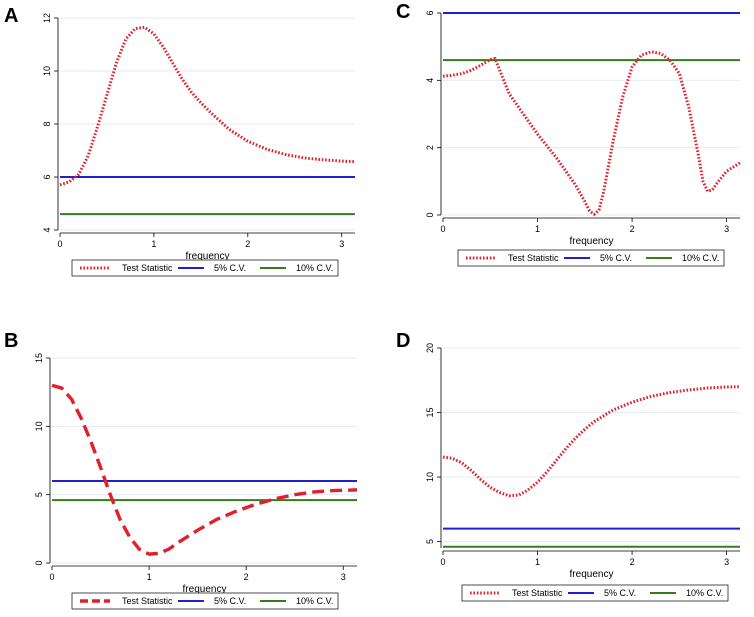  I want to click on y-tick-label: 12, so click(47, 18).